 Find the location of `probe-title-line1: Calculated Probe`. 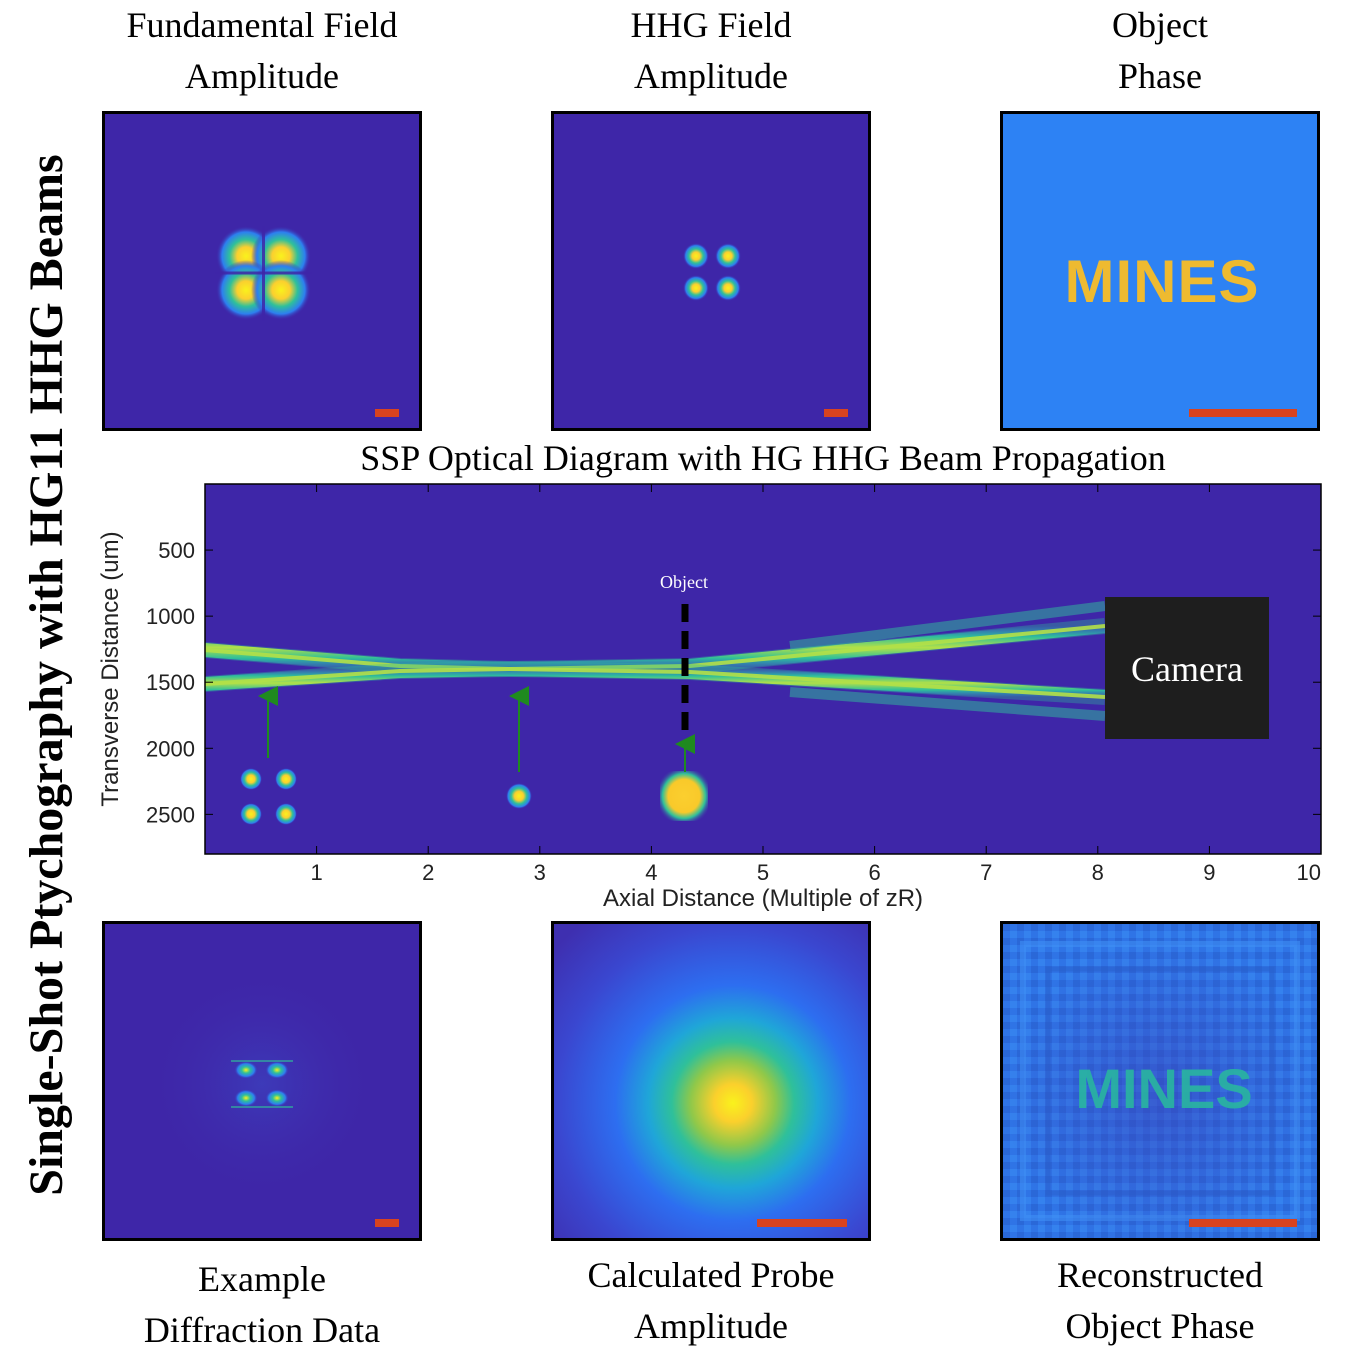

probe-title-line1: Calculated Probe is located at coordinates (711, 1275).